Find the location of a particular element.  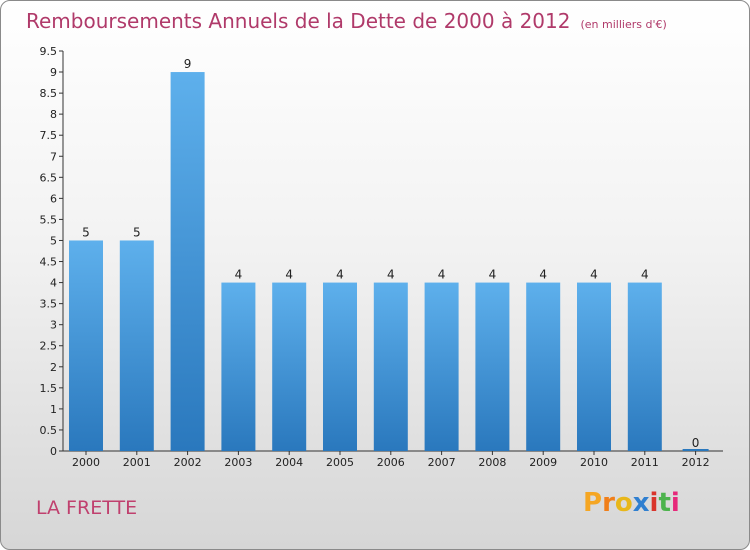

y-tick-label: 9 is located at coordinates (53, 72).